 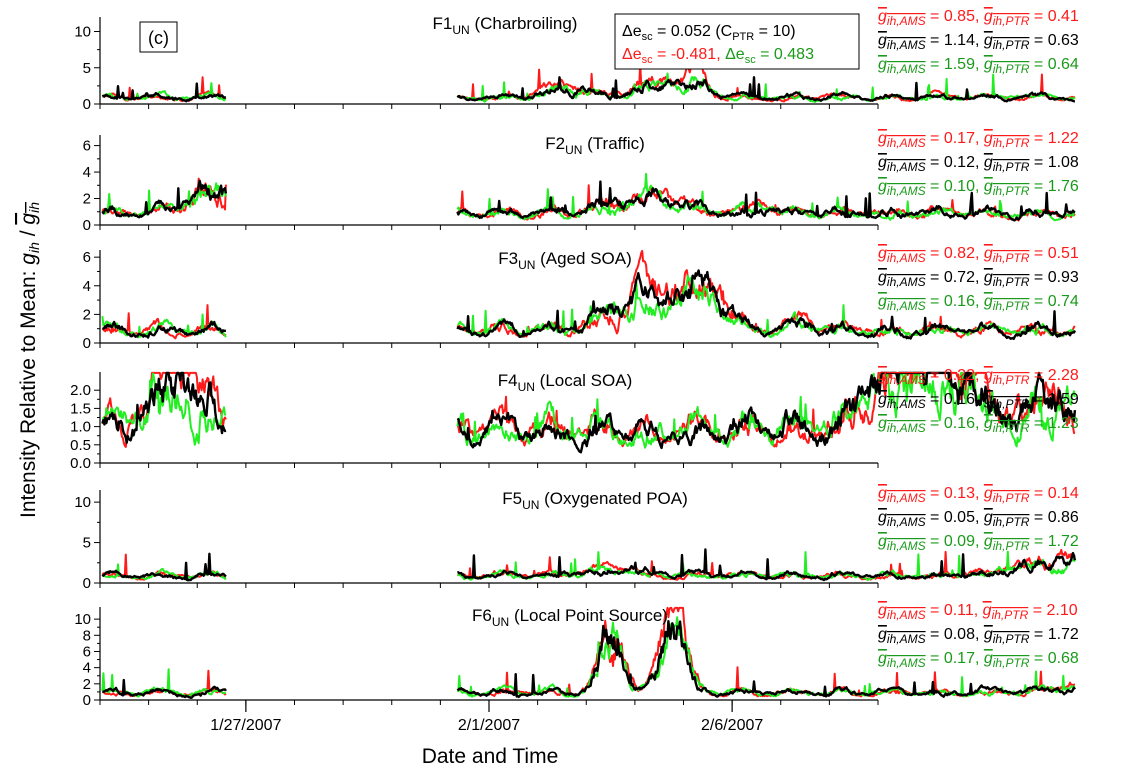 What do you see at coordinates (80, 427) in the screenshot?
I see `y-tick-label: 1.0` at bounding box center [80, 427].